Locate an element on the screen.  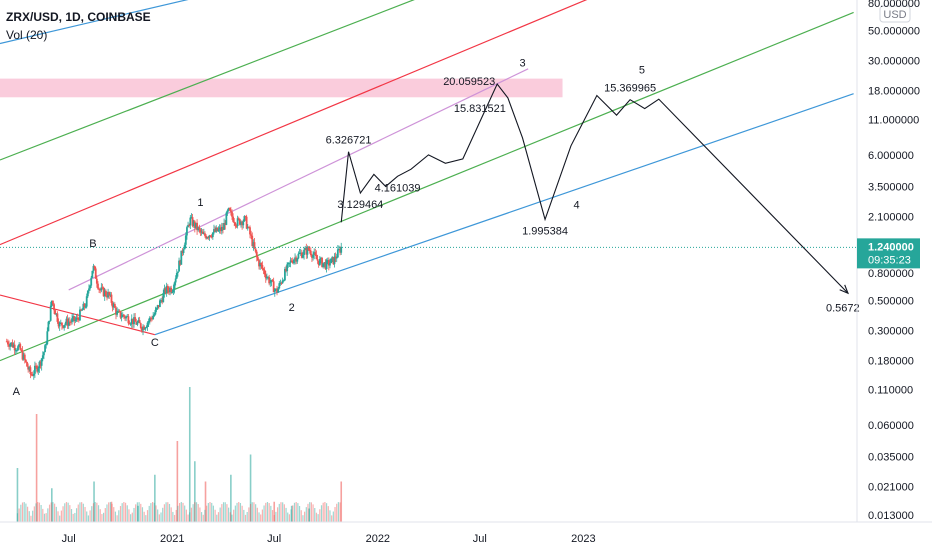
chart-legend: ZRX/USD, 1D, COINBASE Vol (20) is located at coordinates (78, 26).